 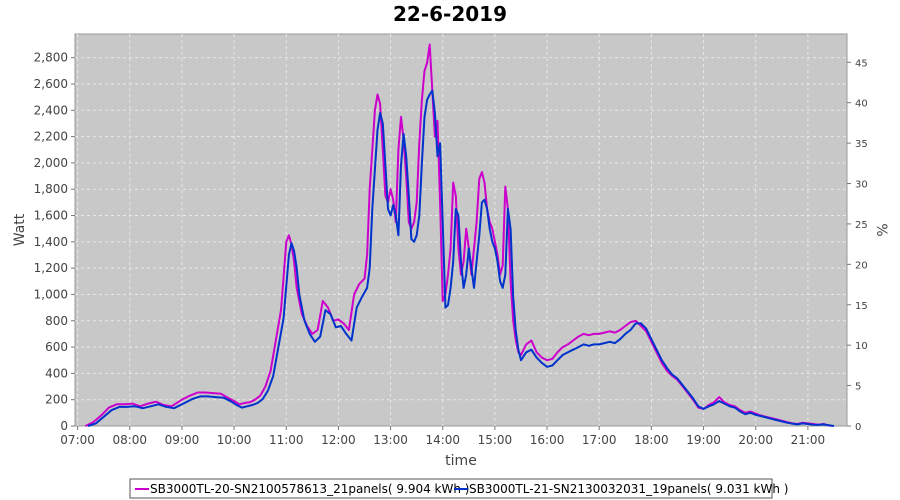 What do you see at coordinates (51, 84) in the screenshot?
I see `y-tick-label: 2,600` at bounding box center [51, 84].